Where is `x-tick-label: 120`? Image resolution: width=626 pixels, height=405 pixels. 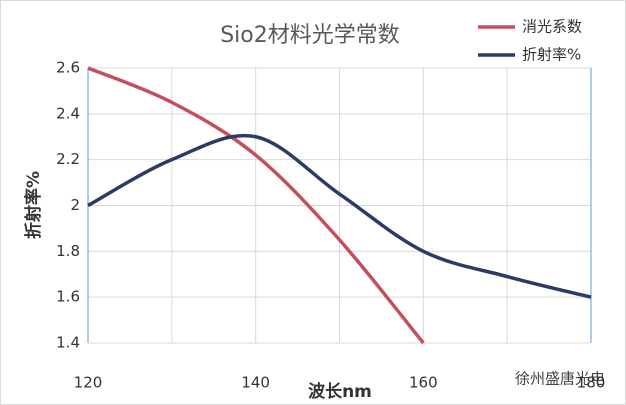 x-tick-label: 120 is located at coordinates (88, 383).